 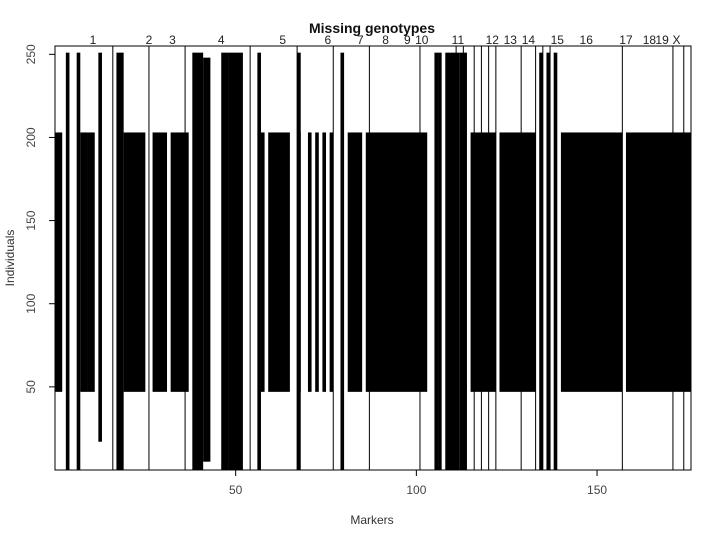 I want to click on y-axis-title: Individuals, so click(x=10, y=258).